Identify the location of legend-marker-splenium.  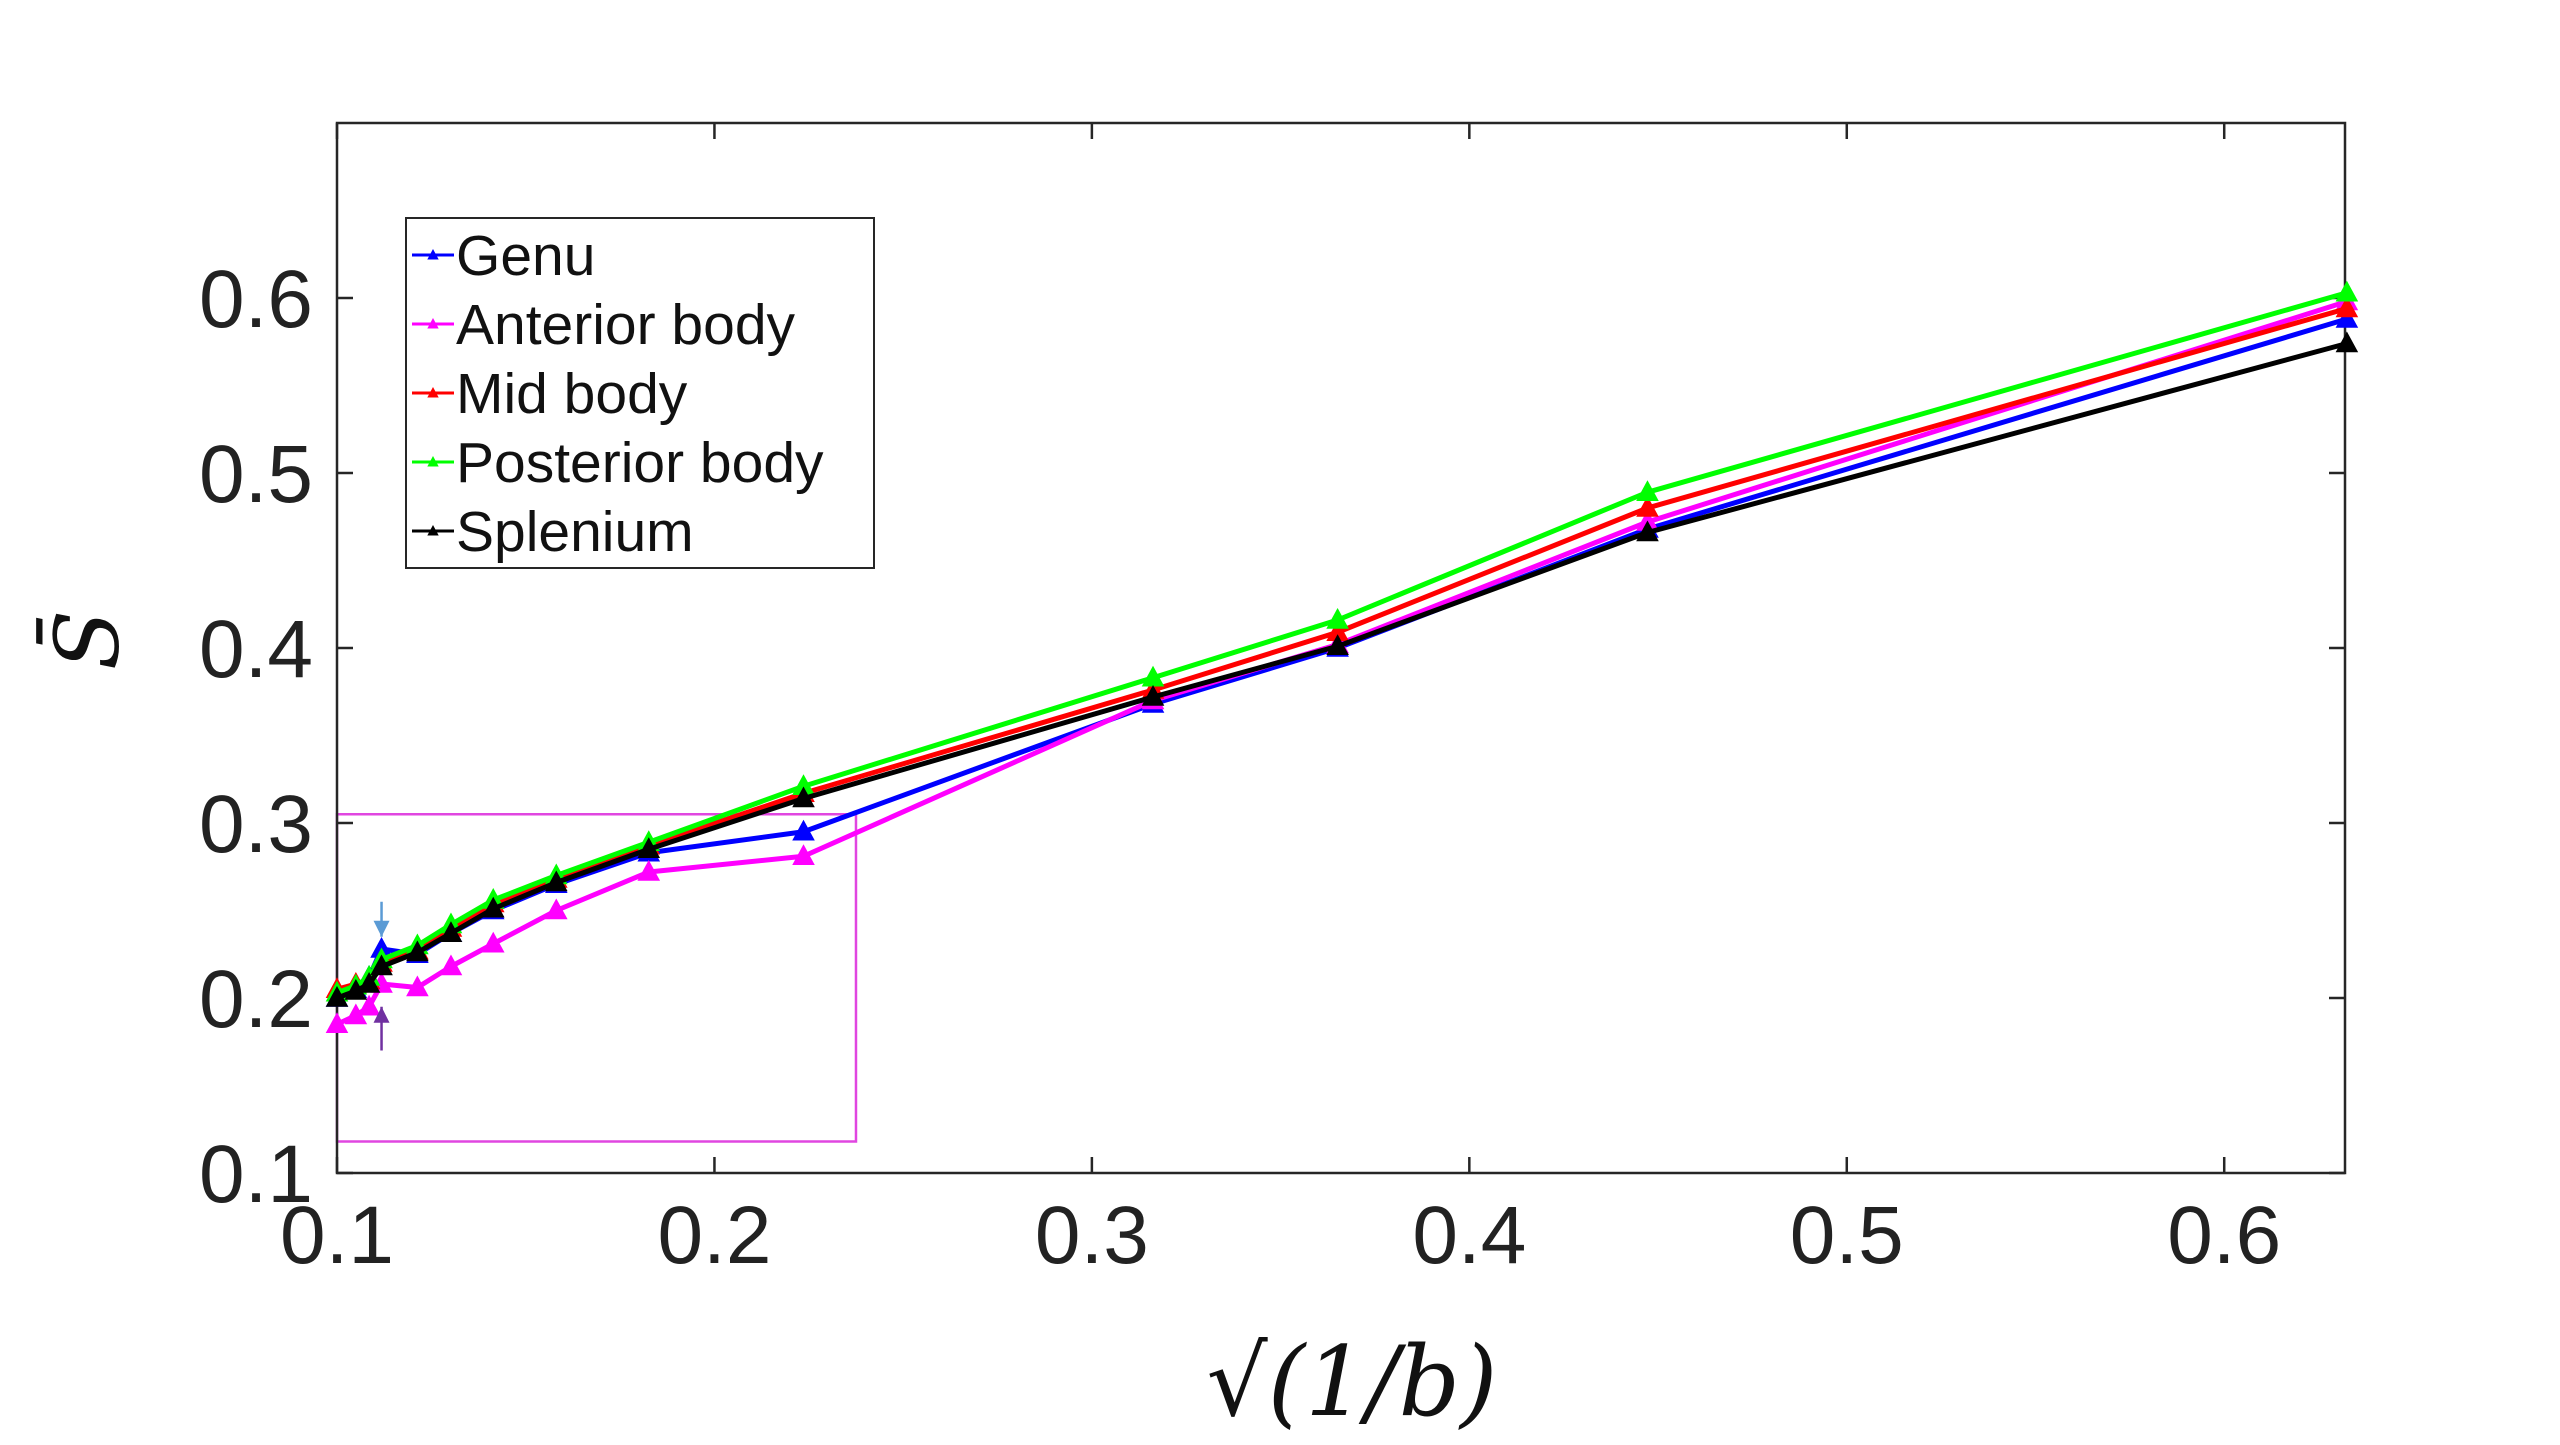
(433, 530).